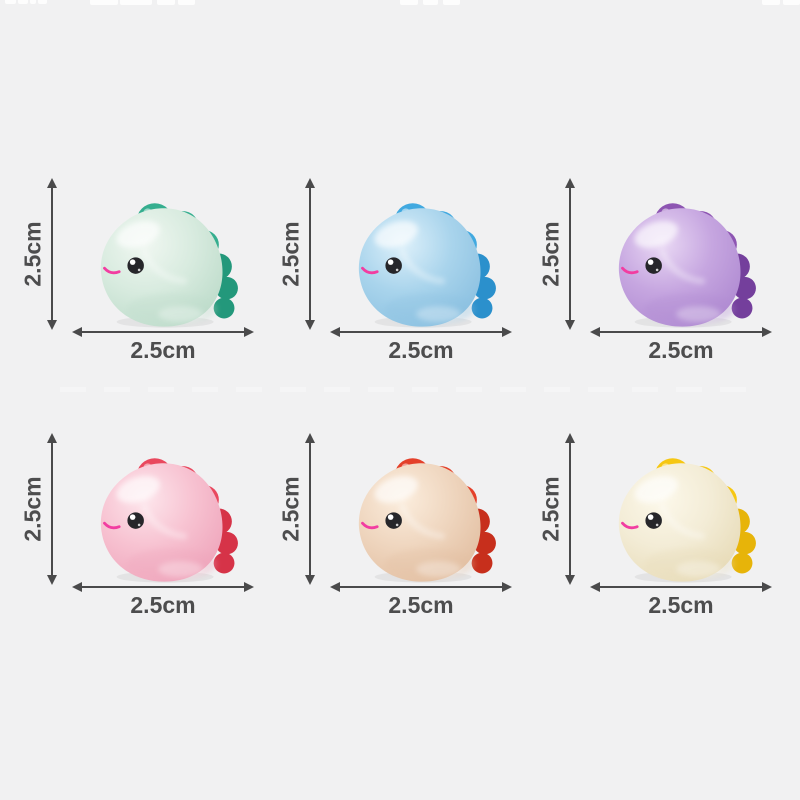  I want to click on figurine-cream-fish, so click(684, 518).